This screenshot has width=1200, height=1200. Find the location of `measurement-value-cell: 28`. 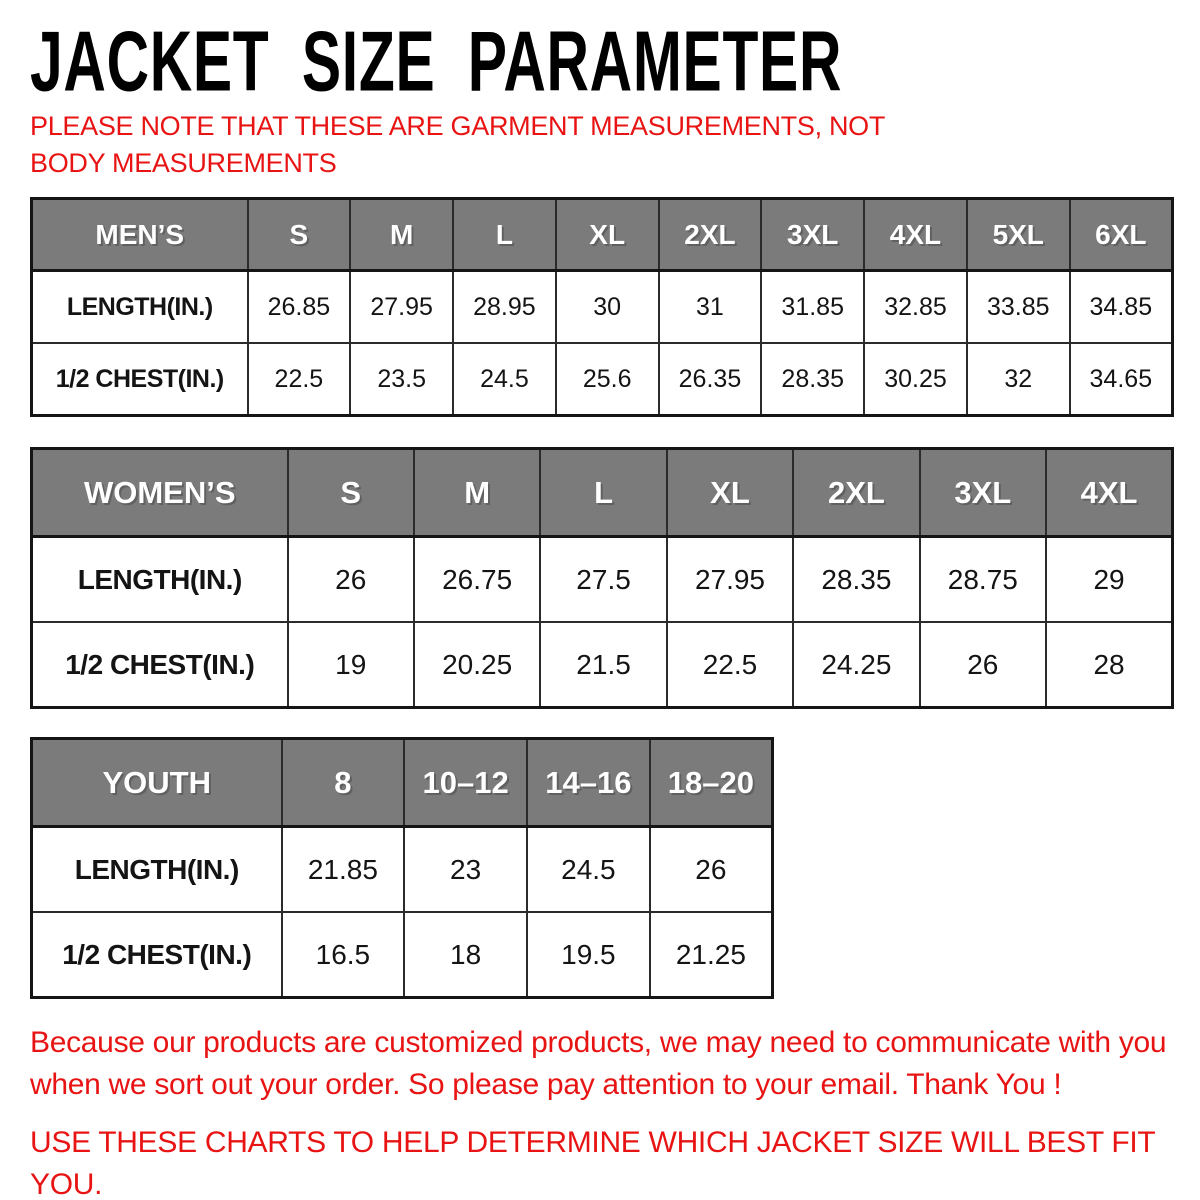

measurement-value-cell: 28 is located at coordinates (1109, 665).